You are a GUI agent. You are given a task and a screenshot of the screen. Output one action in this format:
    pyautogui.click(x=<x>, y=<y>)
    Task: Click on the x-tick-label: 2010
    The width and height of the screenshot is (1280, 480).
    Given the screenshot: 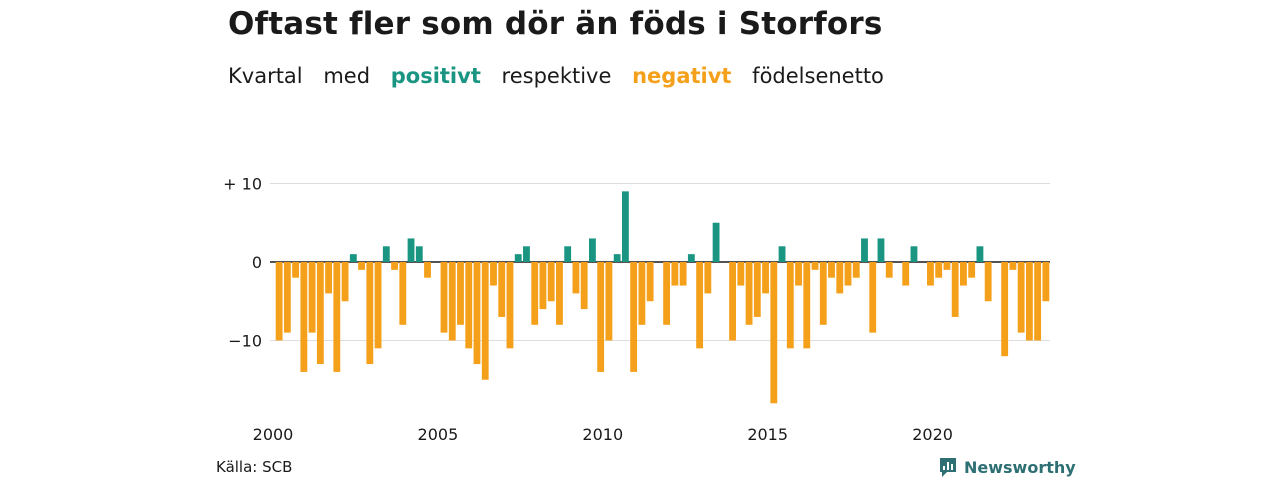 What is the action you would take?
    pyautogui.click(x=602, y=434)
    